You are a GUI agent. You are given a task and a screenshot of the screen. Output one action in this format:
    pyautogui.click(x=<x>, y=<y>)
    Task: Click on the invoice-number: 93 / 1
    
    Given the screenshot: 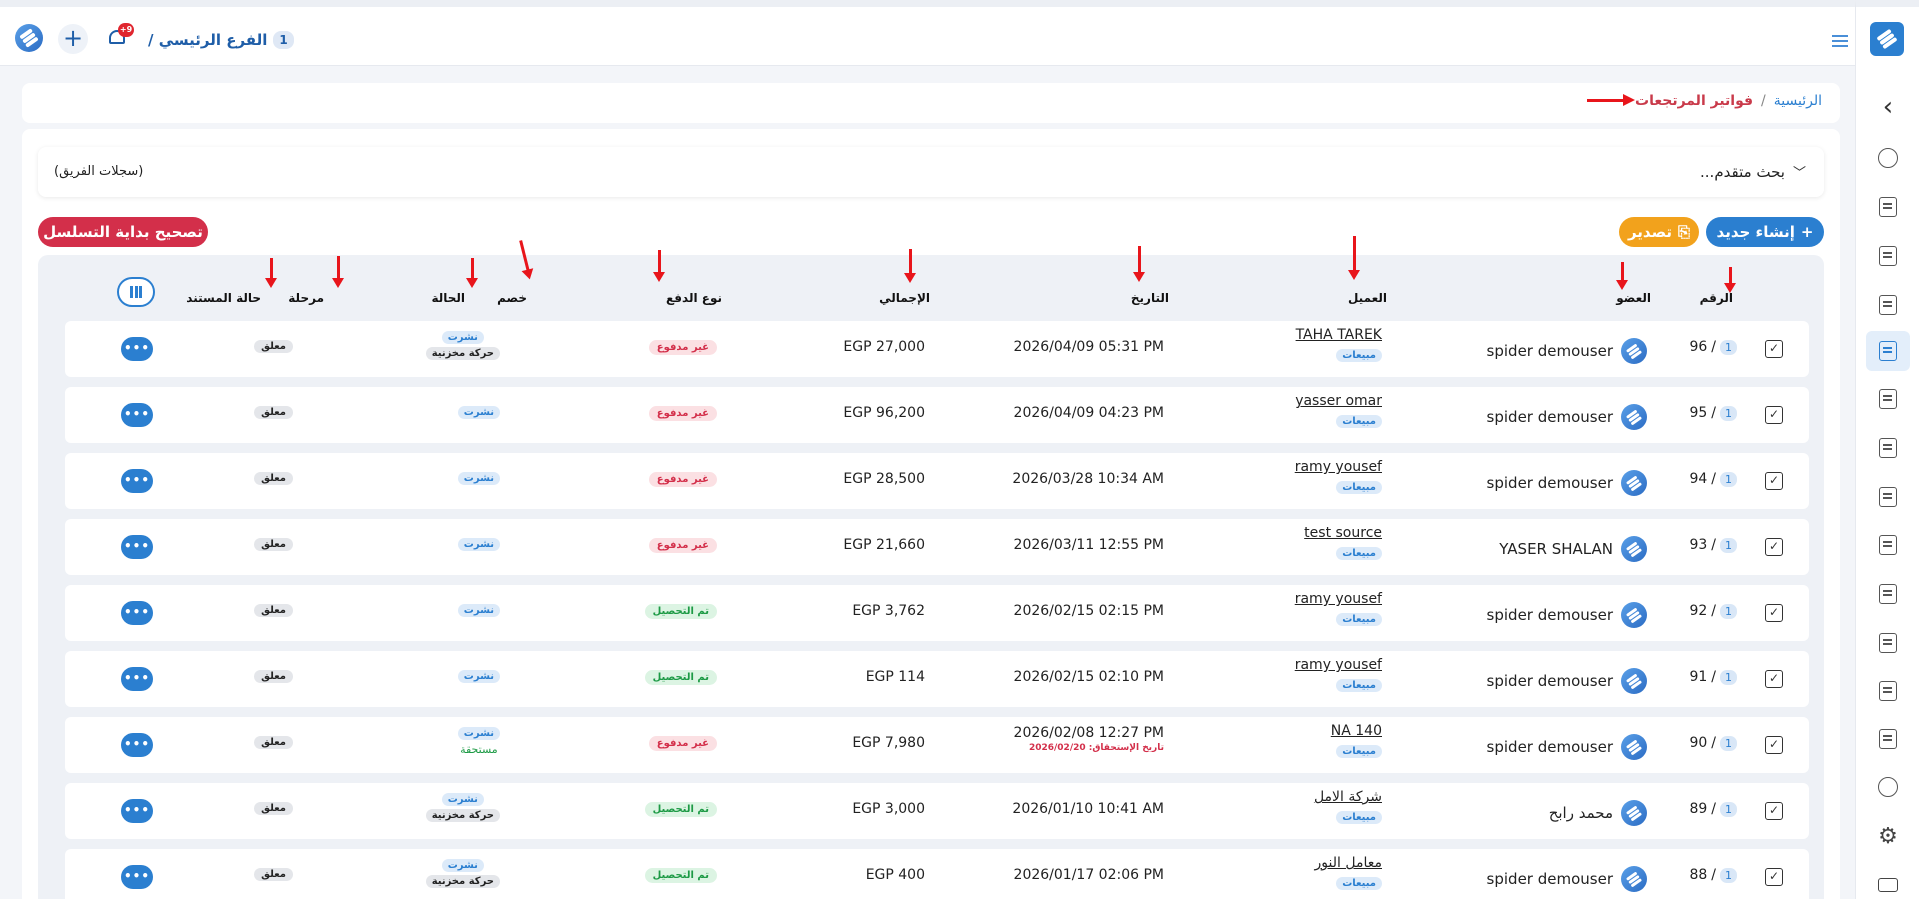 What is the action you would take?
    pyautogui.click(x=1713, y=545)
    